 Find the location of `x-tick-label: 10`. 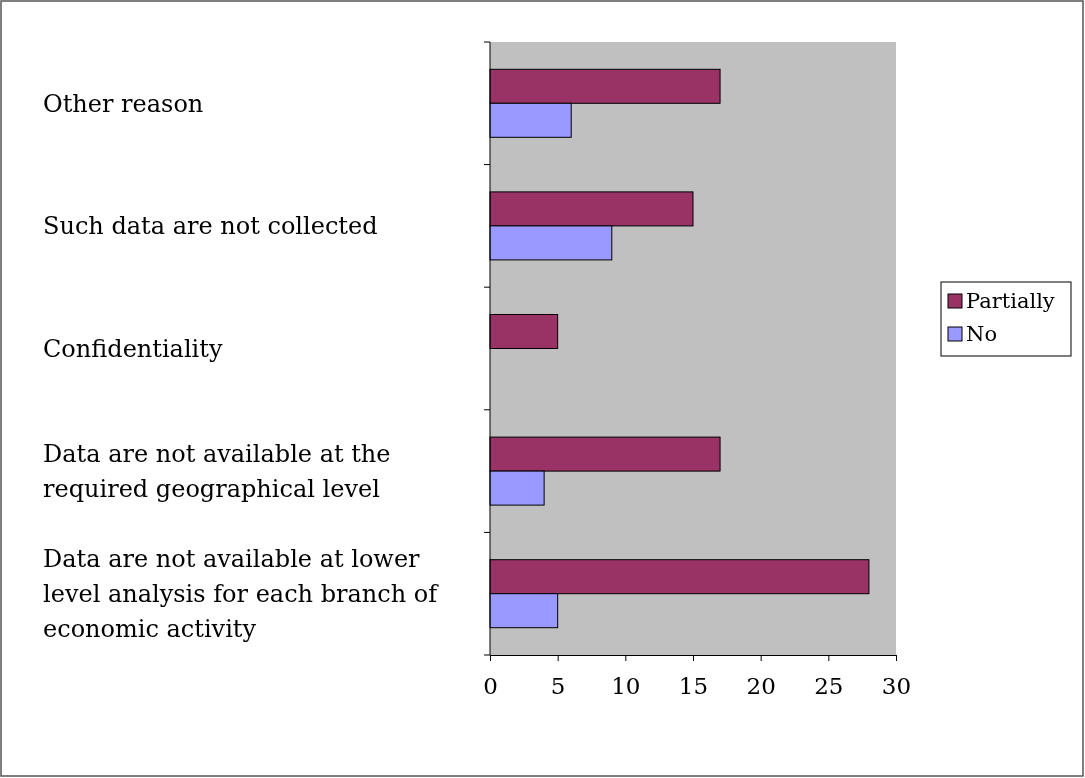

x-tick-label: 10 is located at coordinates (626, 685).